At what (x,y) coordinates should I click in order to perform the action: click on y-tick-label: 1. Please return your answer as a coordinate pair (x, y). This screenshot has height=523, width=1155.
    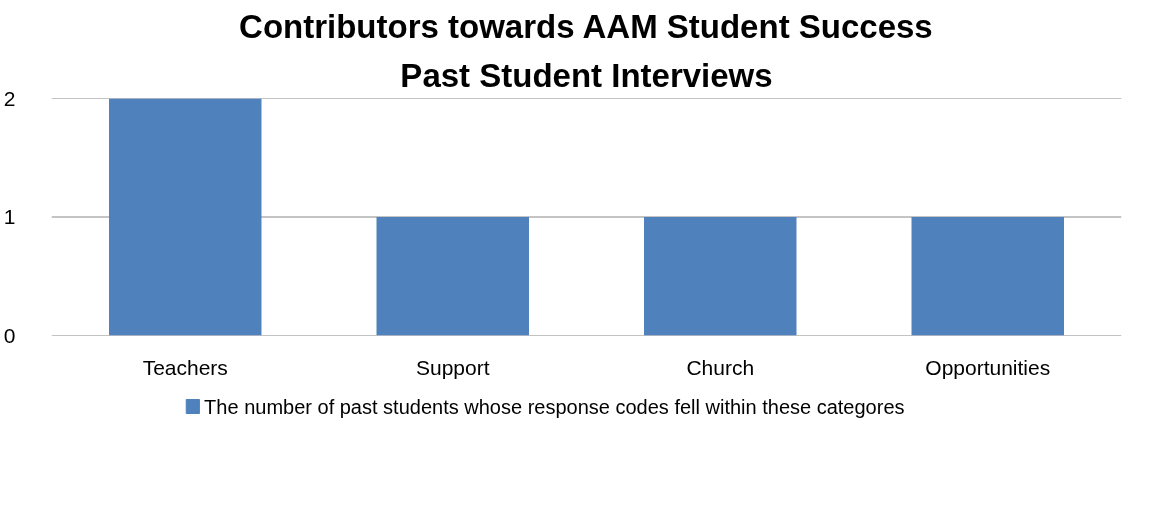
    Looking at the image, I should click on (9, 216).